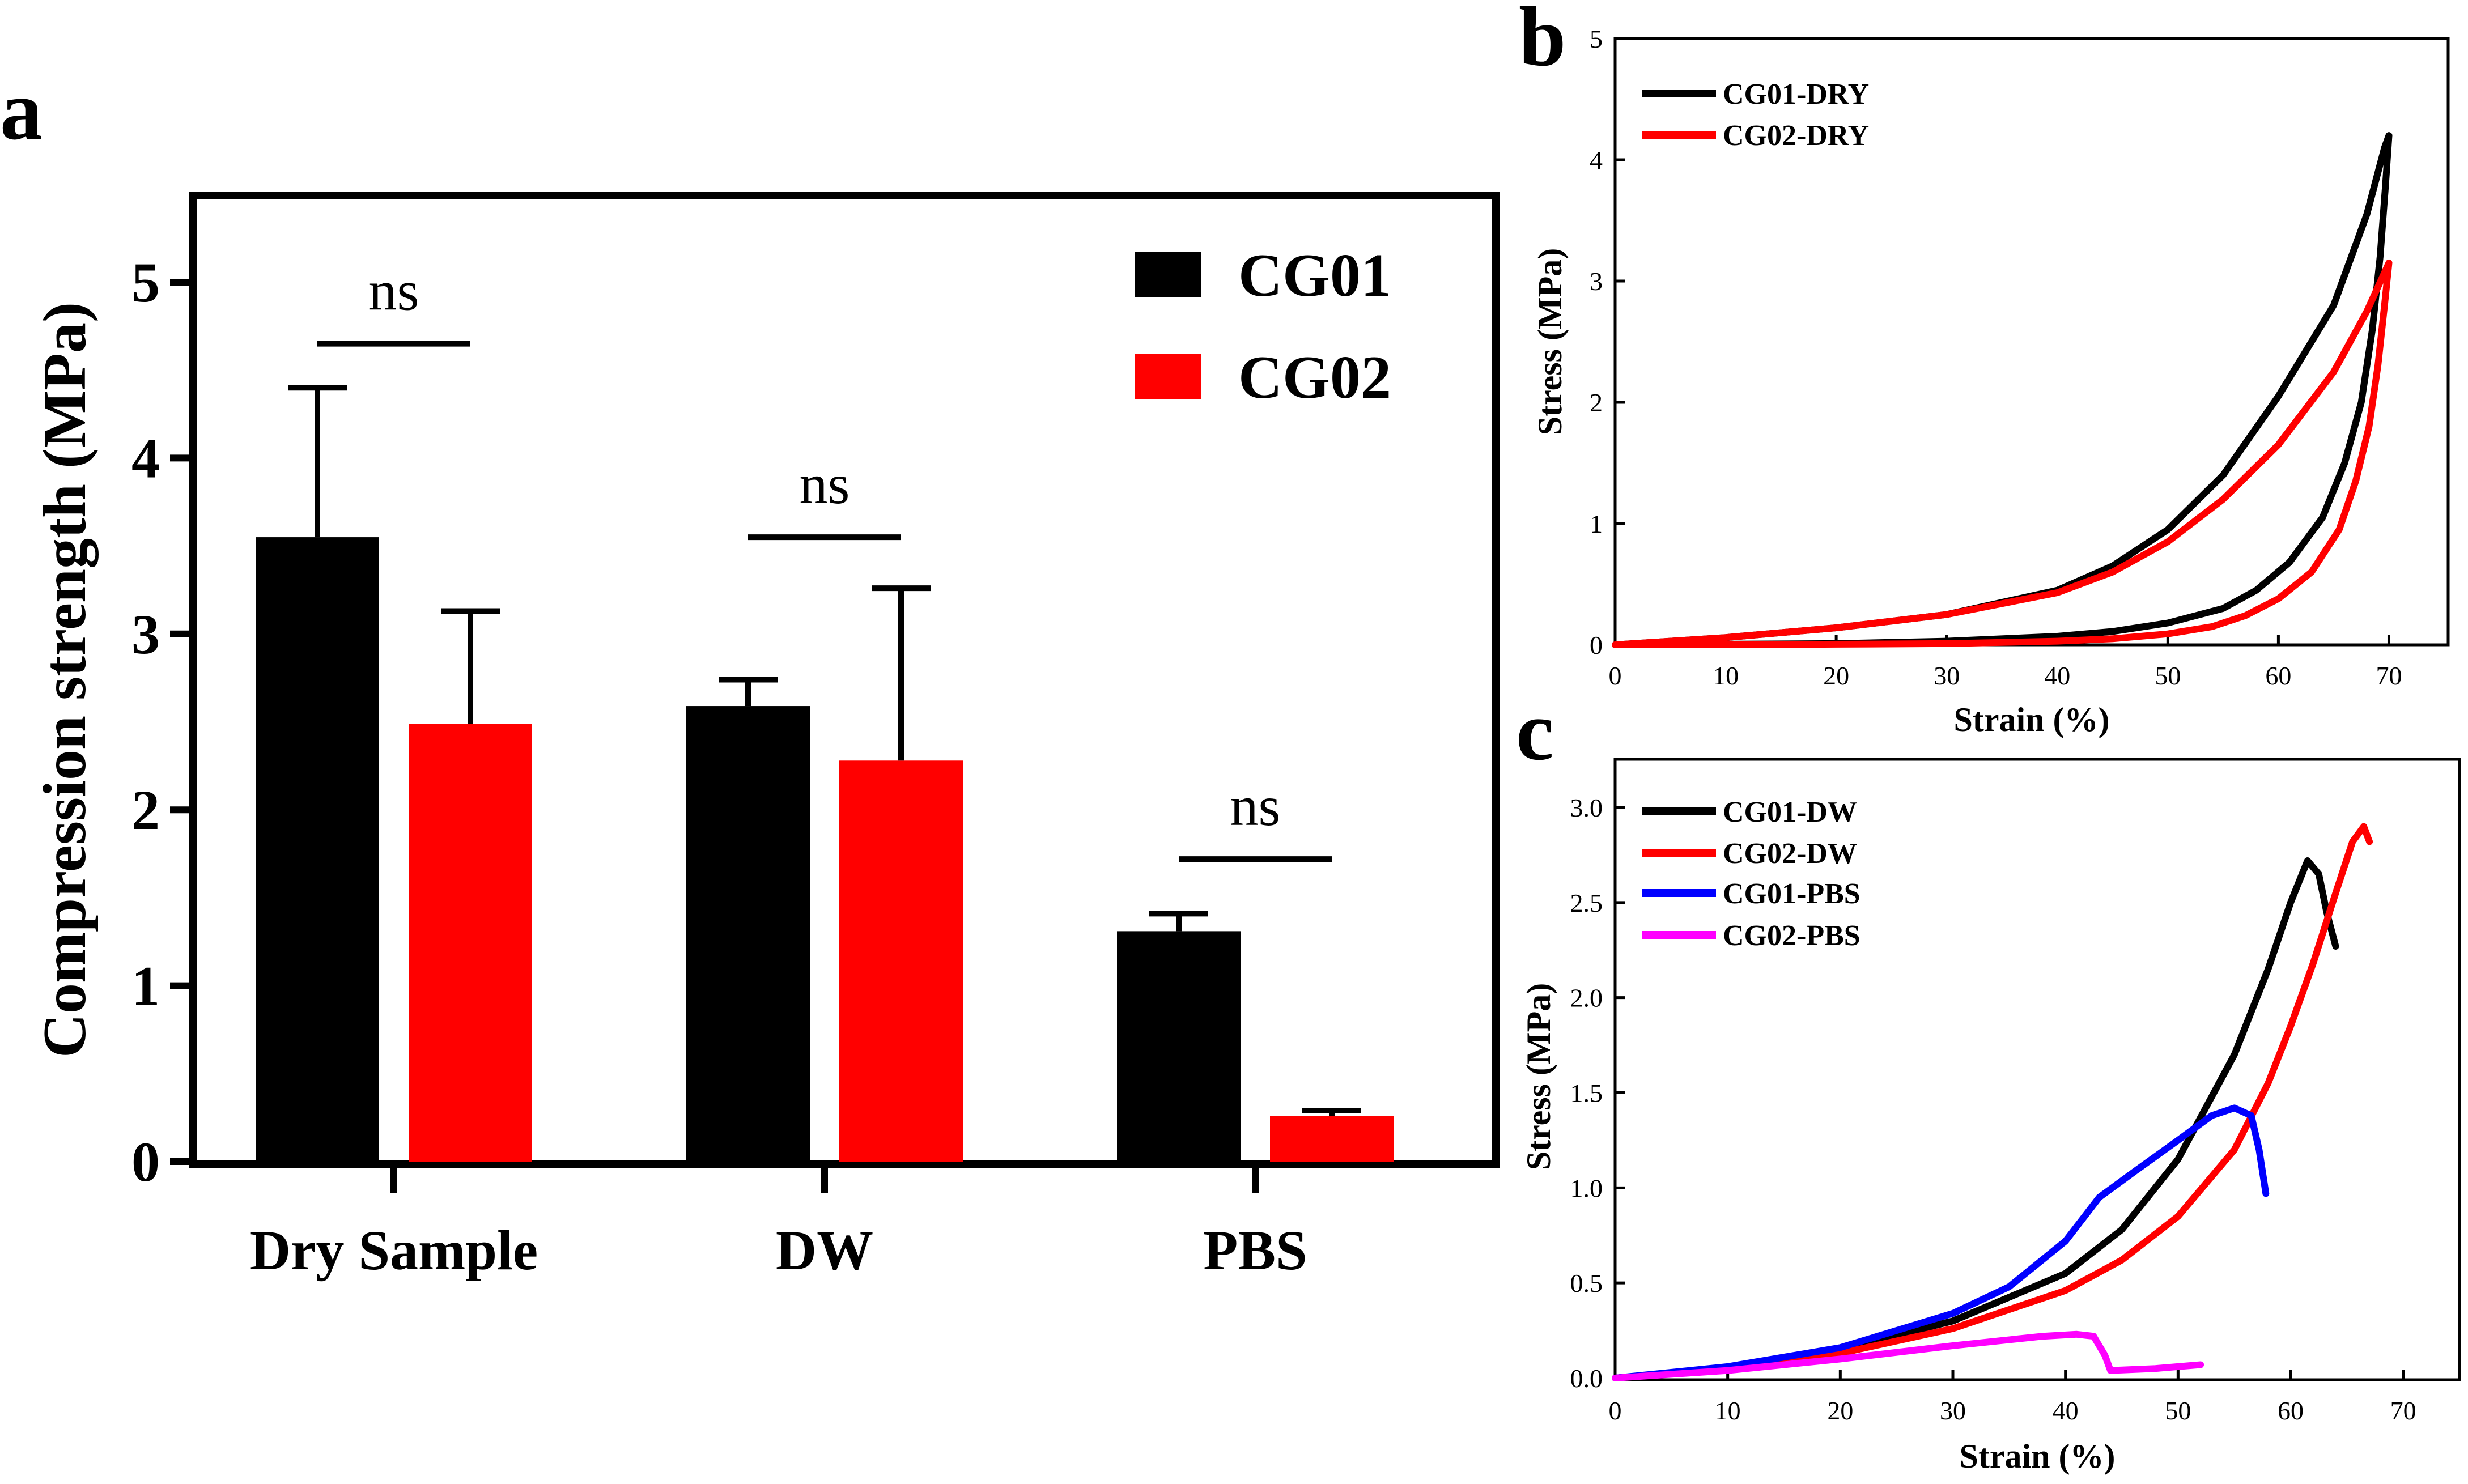  Describe the element at coordinates (1790, 812) in the screenshot. I see `legend-label-cg01-dw: CG01-DW` at that location.